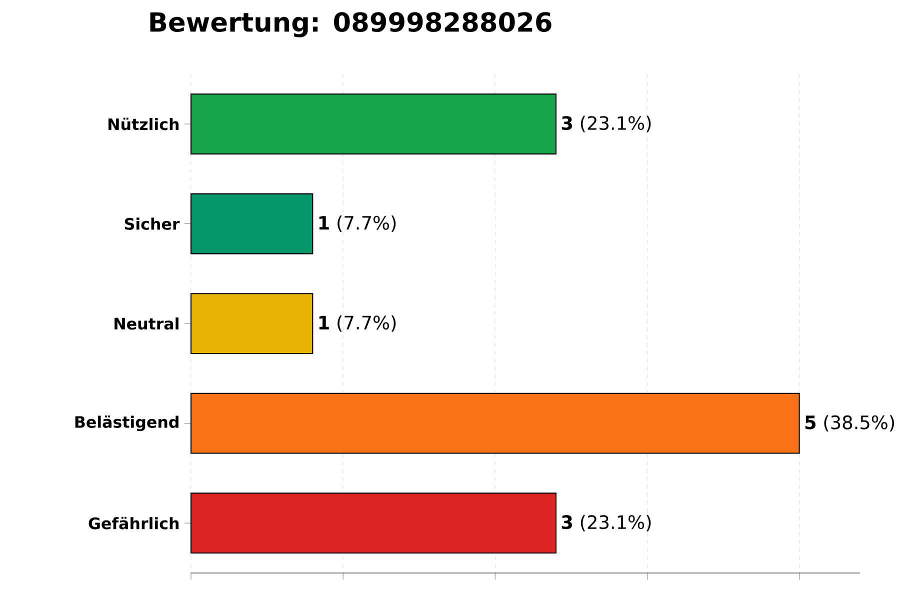  What do you see at coordinates (351, 25) in the screenshot?
I see `chart-title: Bewertung: 089998288026` at bounding box center [351, 25].